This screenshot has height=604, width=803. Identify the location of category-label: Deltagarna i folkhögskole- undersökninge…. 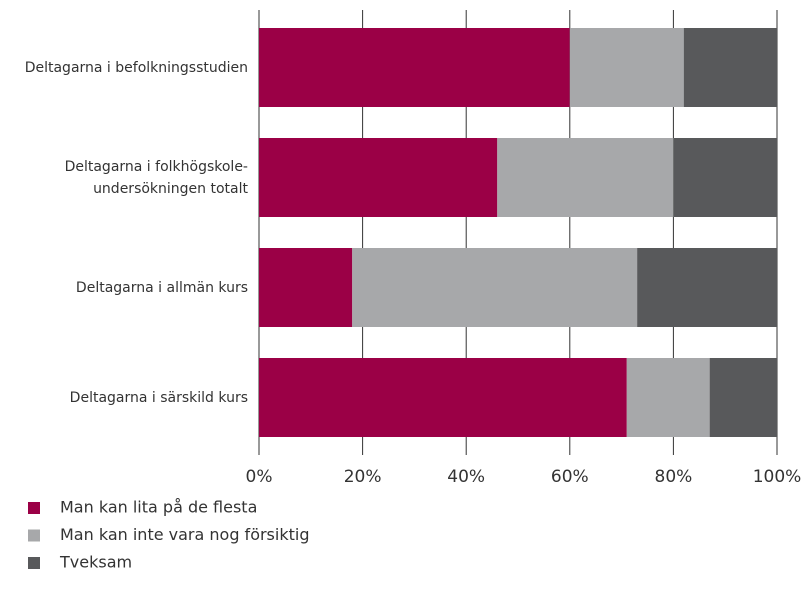
(156, 177).